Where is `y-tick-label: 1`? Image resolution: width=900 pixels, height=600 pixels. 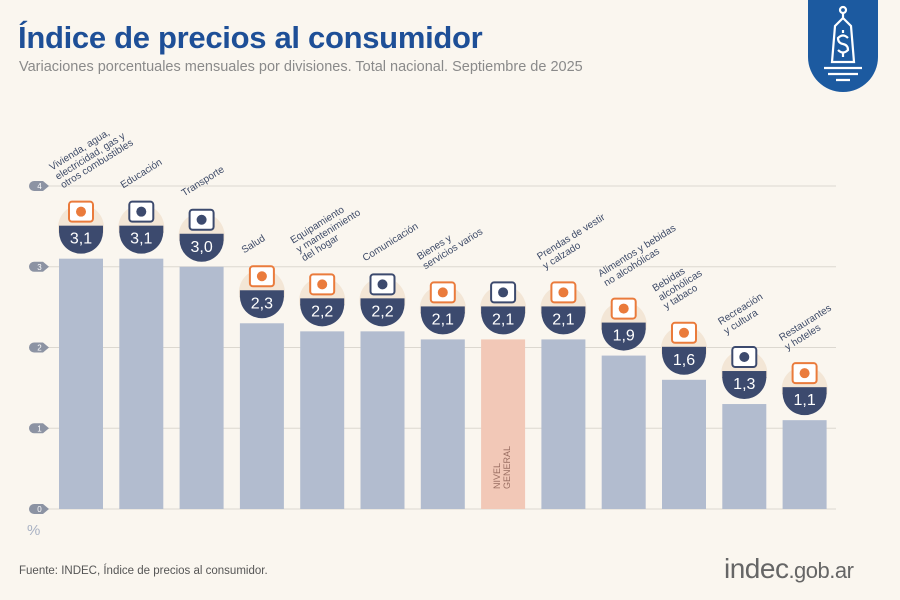
y-tick-label: 1 is located at coordinates (39, 428).